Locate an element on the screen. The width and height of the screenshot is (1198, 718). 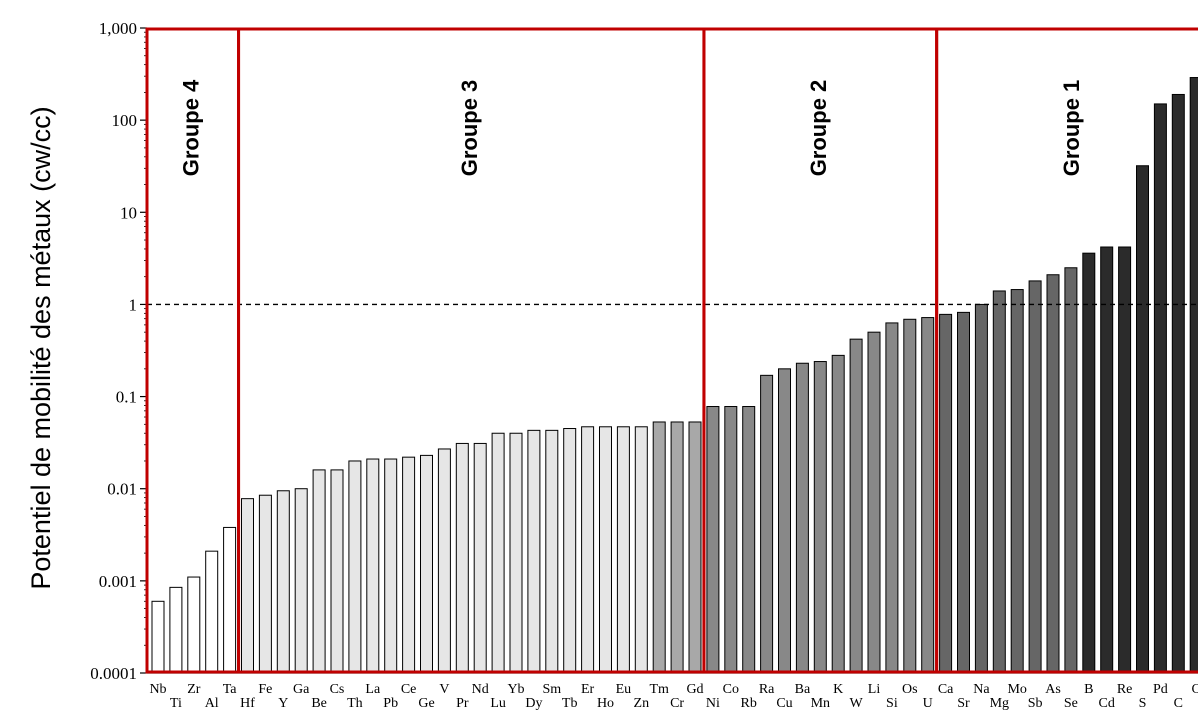
x-tick-label: Cd is located at coordinates (1107, 703).